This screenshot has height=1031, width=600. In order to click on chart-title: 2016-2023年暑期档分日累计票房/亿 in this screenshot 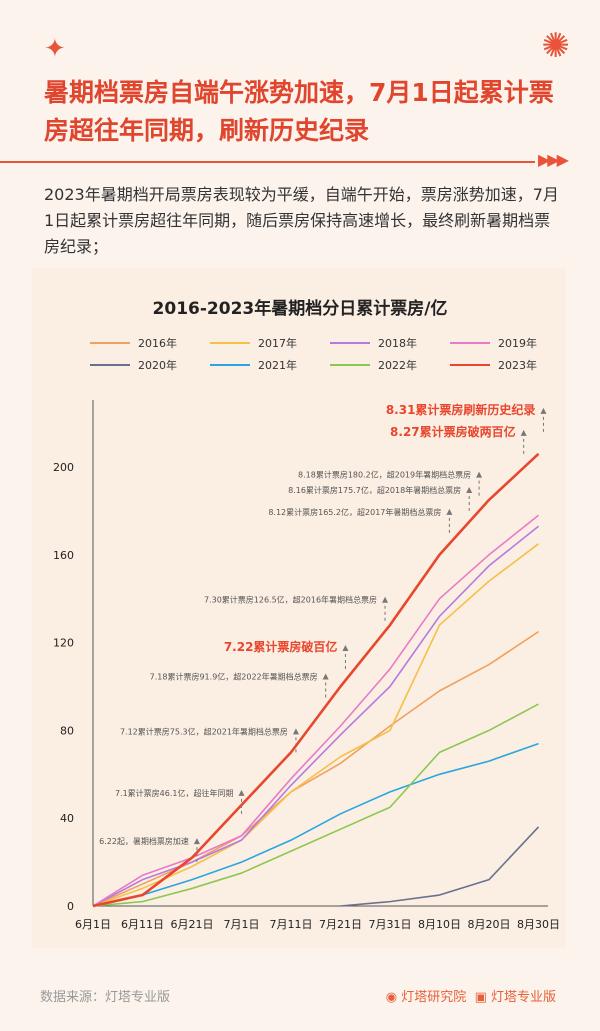, I will do `click(300, 308)`.